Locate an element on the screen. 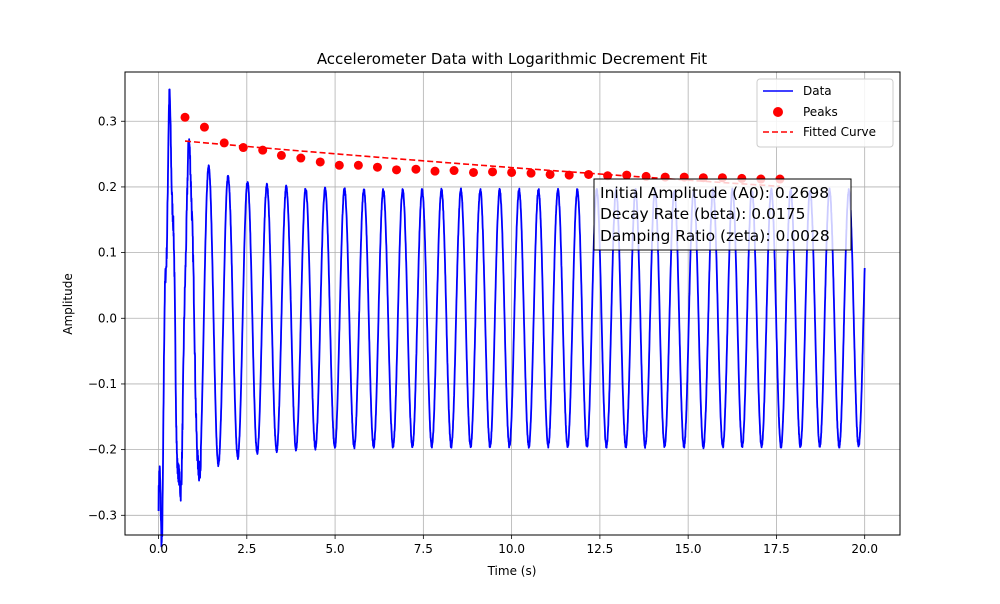  annotation-initial-amplitude: Initial Amplitude (A0): 0.2698 is located at coordinates (714, 193).